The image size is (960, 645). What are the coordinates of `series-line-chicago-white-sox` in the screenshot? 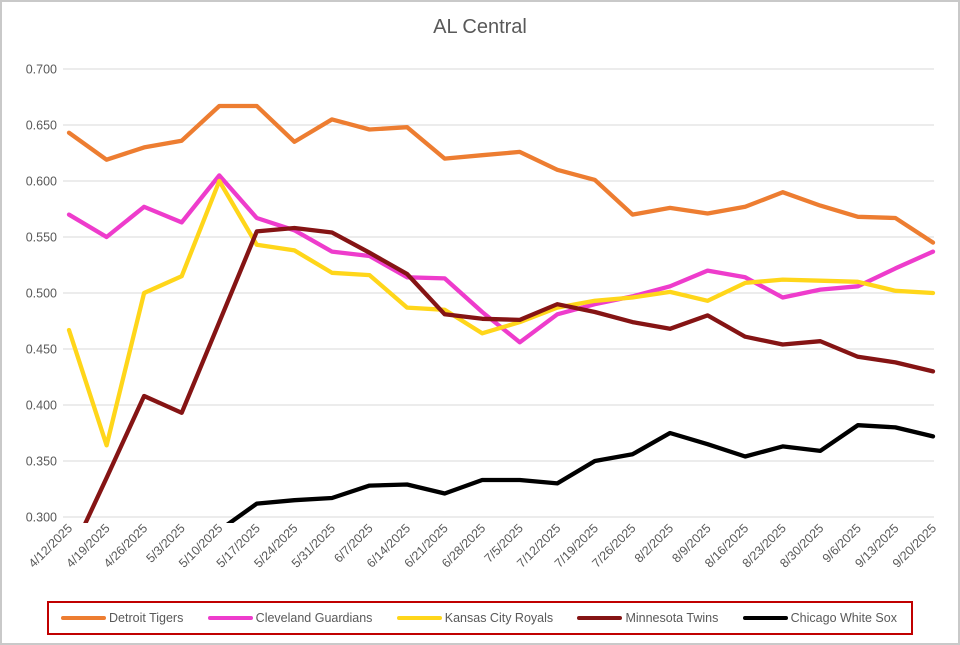 It's located at (580, 473).